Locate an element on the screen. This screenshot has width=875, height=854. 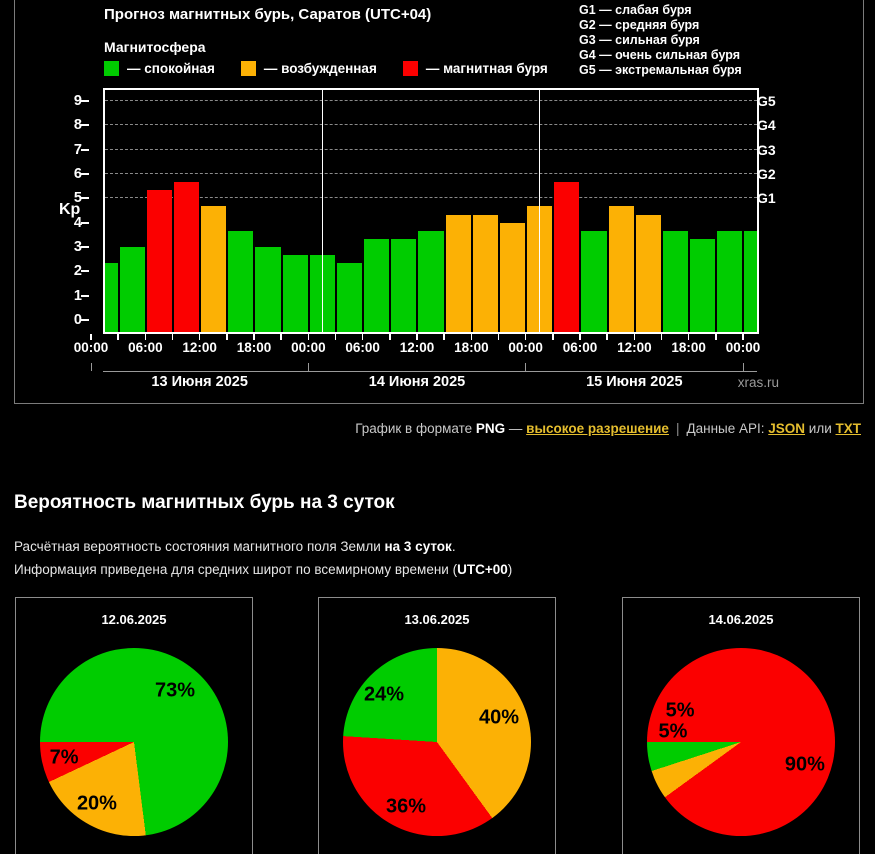
pie-chart-12.06.2025: 73% 20% 7% is located at coordinates (134, 742).